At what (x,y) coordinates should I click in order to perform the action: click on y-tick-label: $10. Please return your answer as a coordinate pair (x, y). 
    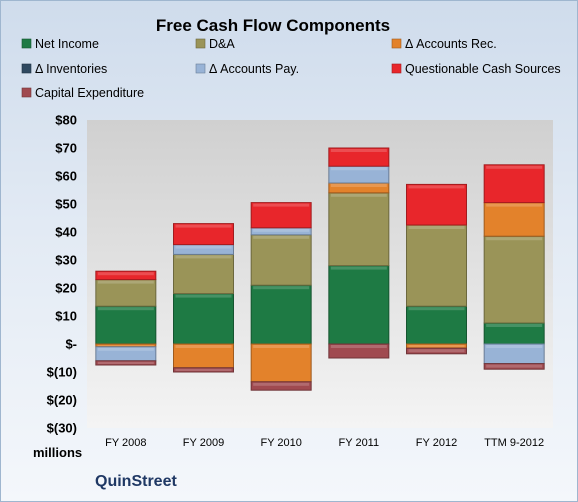
    Looking at the image, I should click on (66, 316).